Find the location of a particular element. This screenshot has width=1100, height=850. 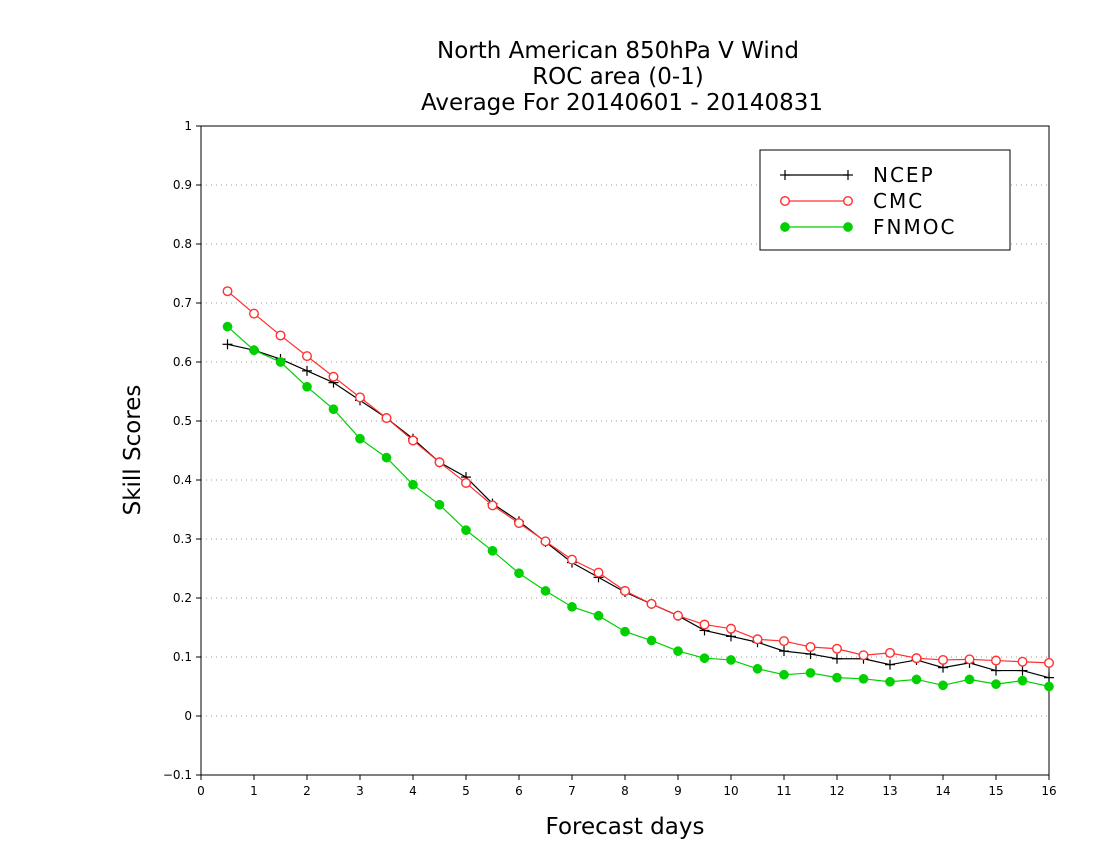

legend-sample-ncep is located at coordinates (816, 175).